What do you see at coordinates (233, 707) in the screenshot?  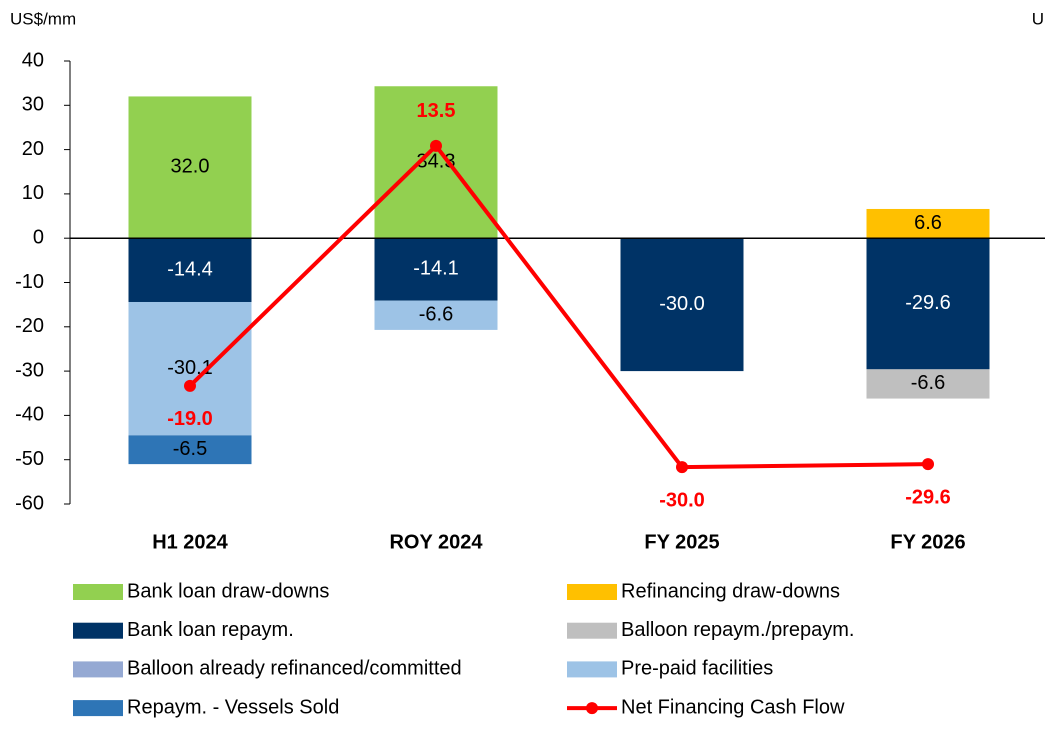 I see `legend-label: Repaym. - Vessels Sold` at bounding box center [233, 707].